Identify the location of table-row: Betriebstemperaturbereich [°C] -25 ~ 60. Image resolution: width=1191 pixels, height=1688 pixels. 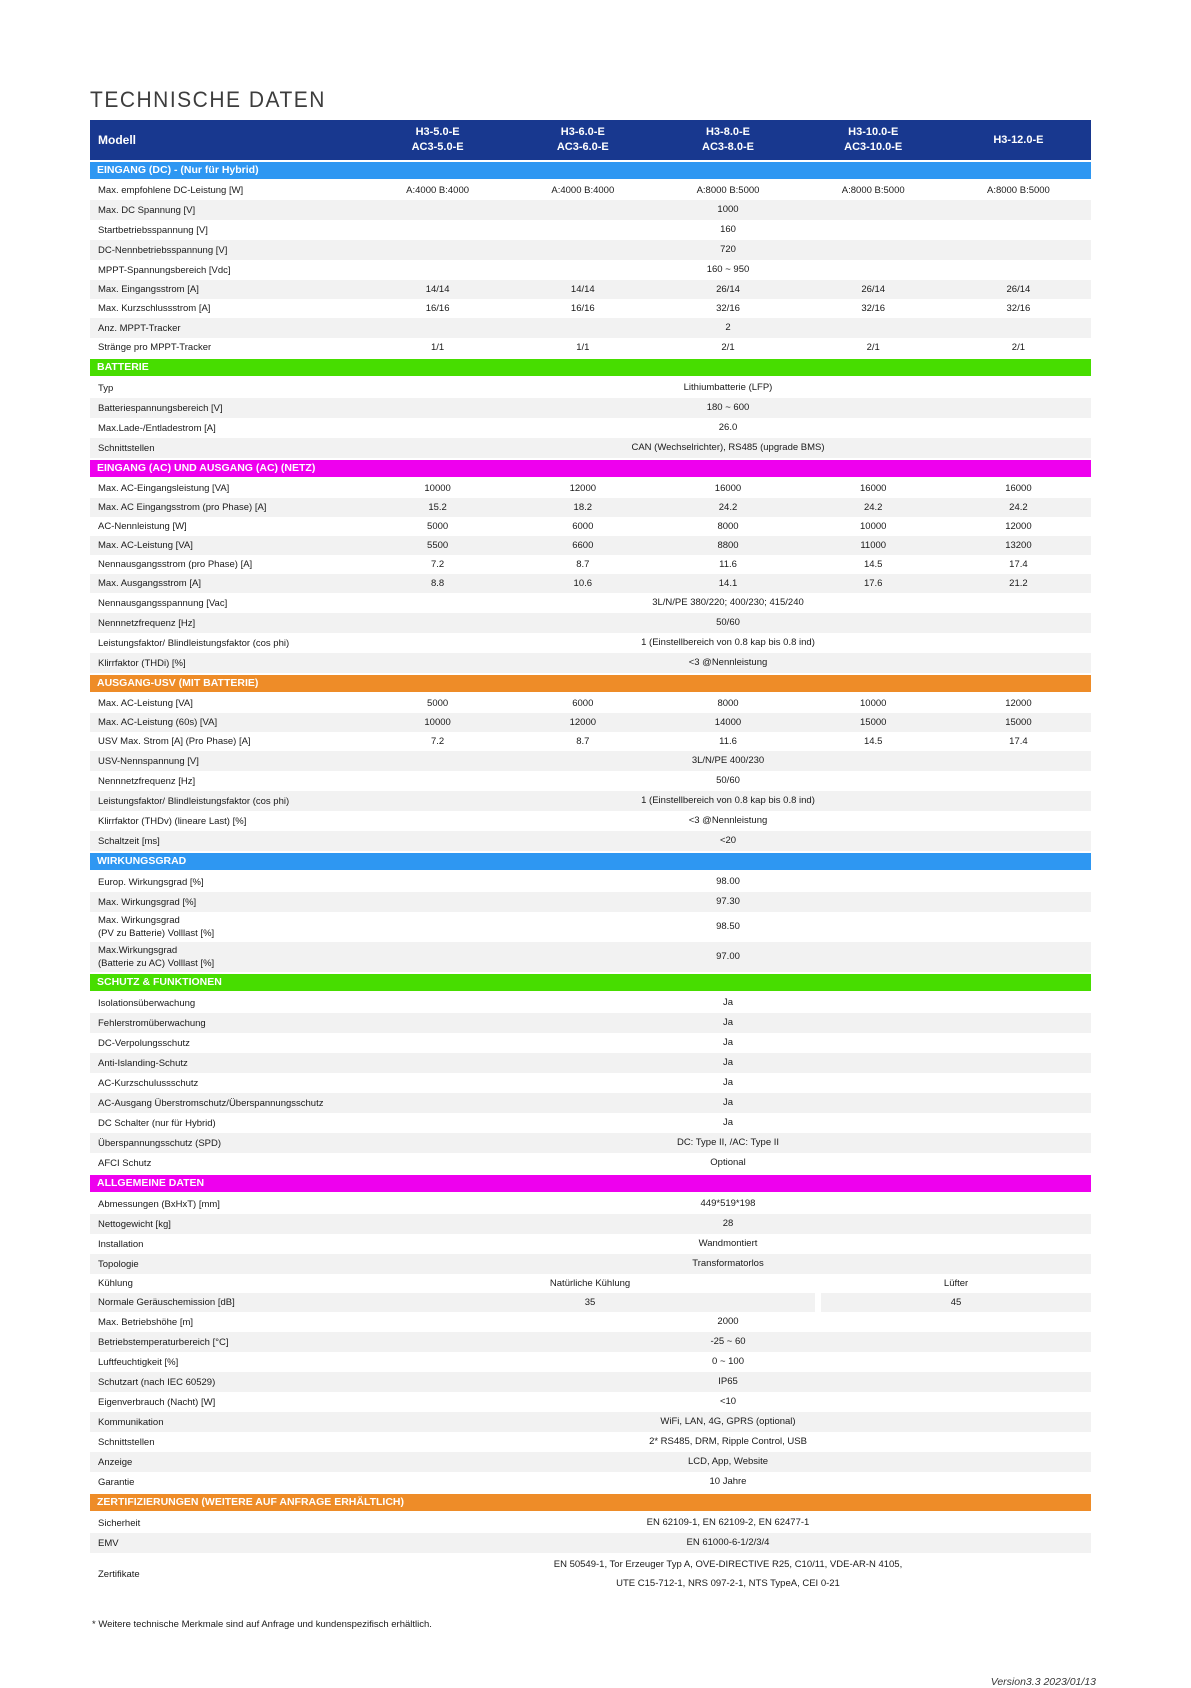
(590, 1342).